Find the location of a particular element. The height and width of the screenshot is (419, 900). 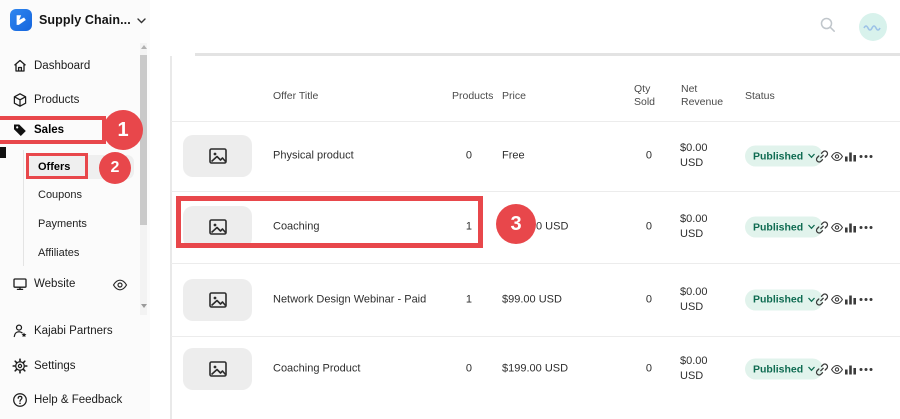

search-icon is located at coordinates (828, 25).